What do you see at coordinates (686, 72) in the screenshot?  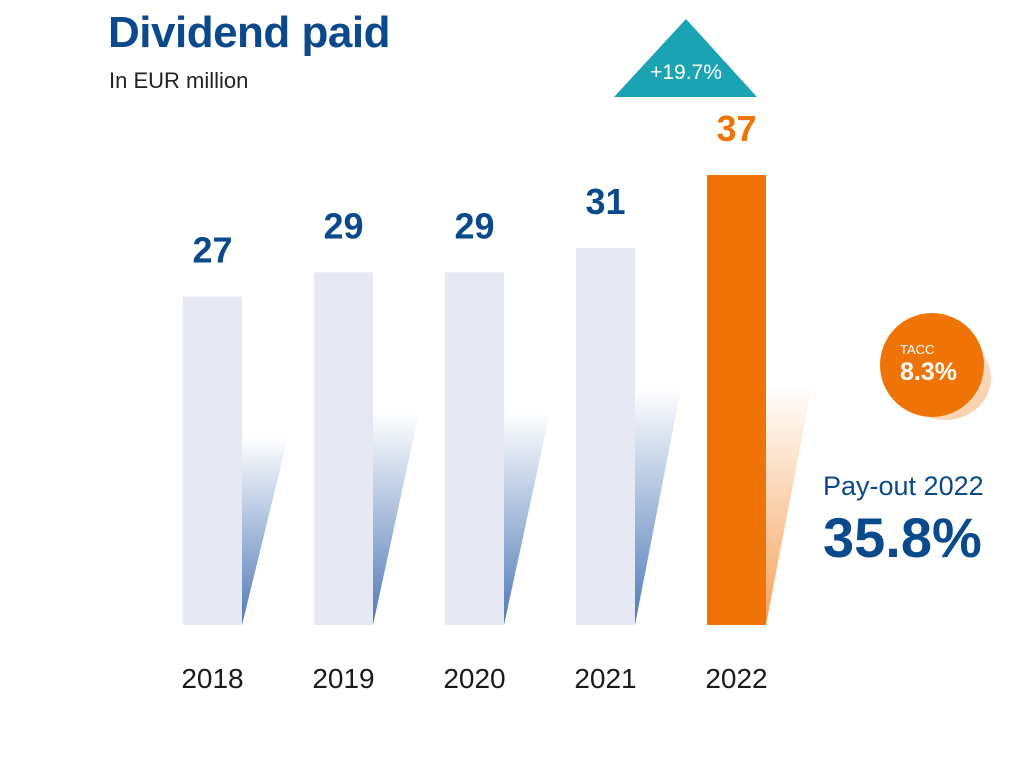 I see `growth-label: +19.7%` at bounding box center [686, 72].